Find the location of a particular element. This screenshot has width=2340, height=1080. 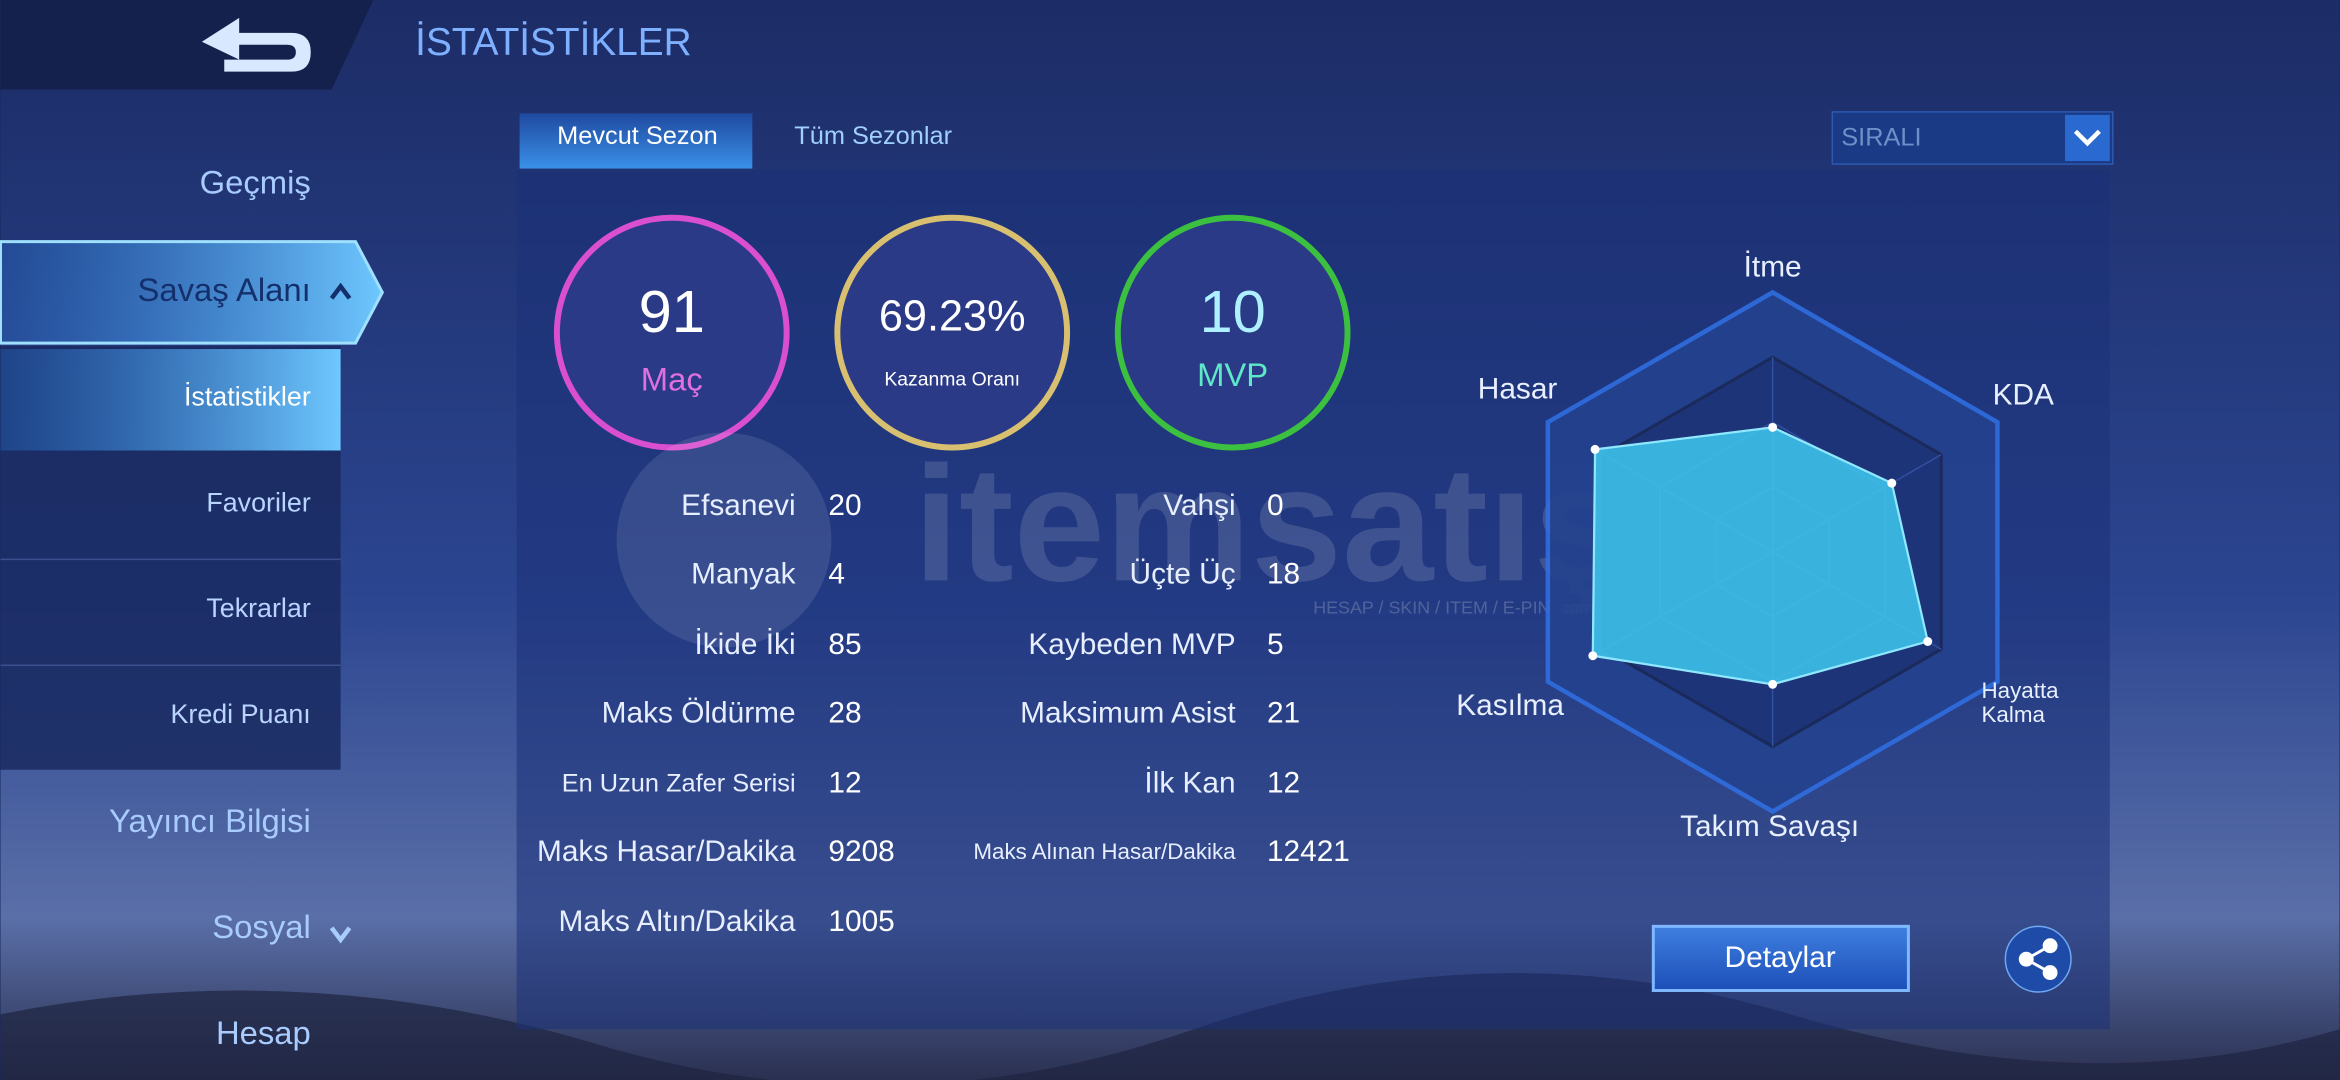

stat-label: İlk Kan is located at coordinates (1189, 783).